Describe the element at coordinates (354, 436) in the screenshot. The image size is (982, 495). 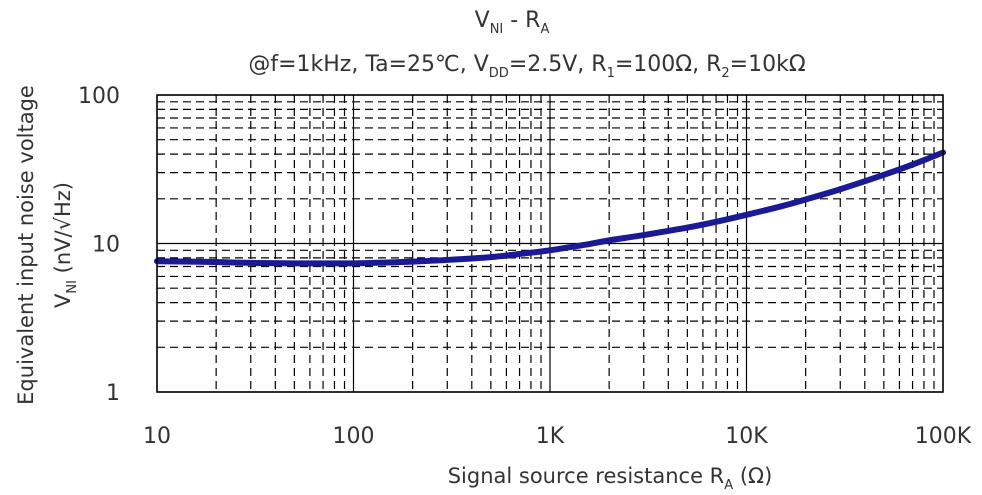
I see `x-tick-label: 100` at that location.